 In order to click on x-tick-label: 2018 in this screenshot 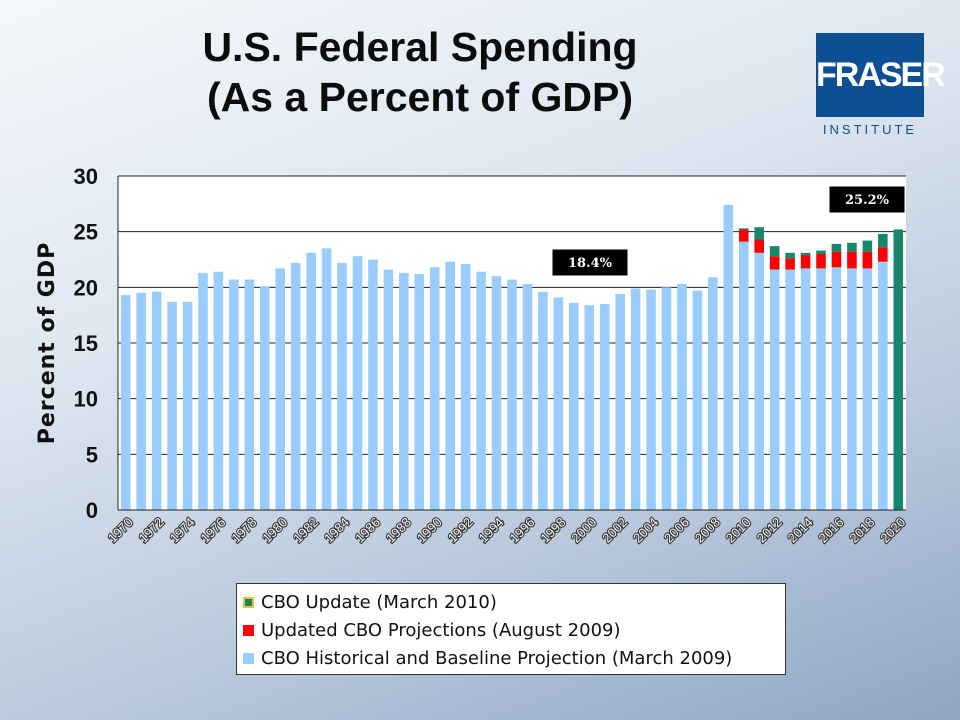, I will do `click(861, 530)`.